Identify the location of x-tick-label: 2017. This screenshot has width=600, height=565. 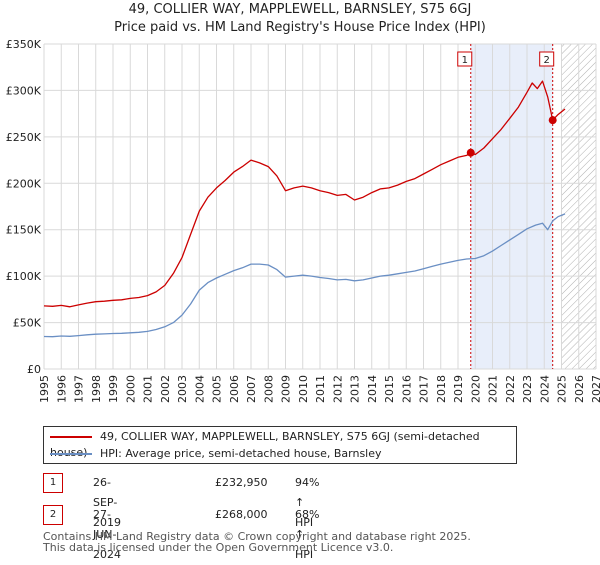
(424, 389).